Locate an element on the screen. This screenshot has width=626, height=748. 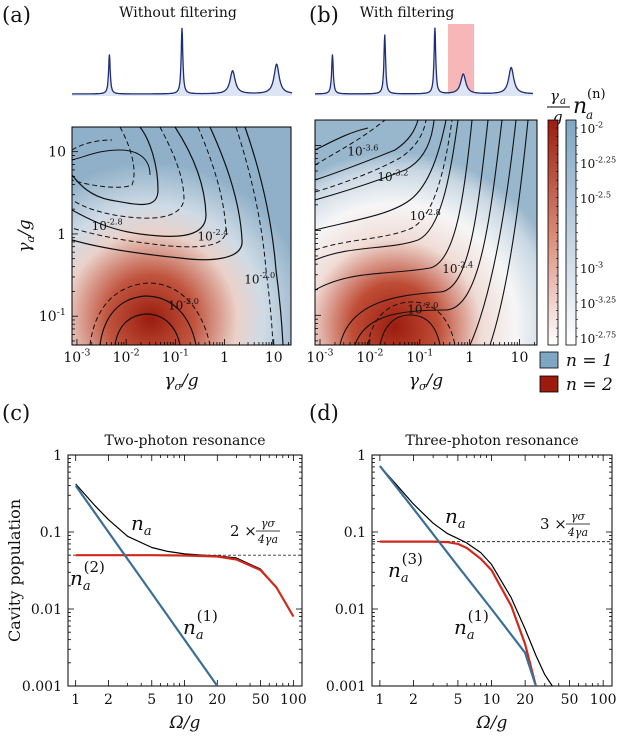
colorbar-title-n: n is located at coordinates (580, 106).